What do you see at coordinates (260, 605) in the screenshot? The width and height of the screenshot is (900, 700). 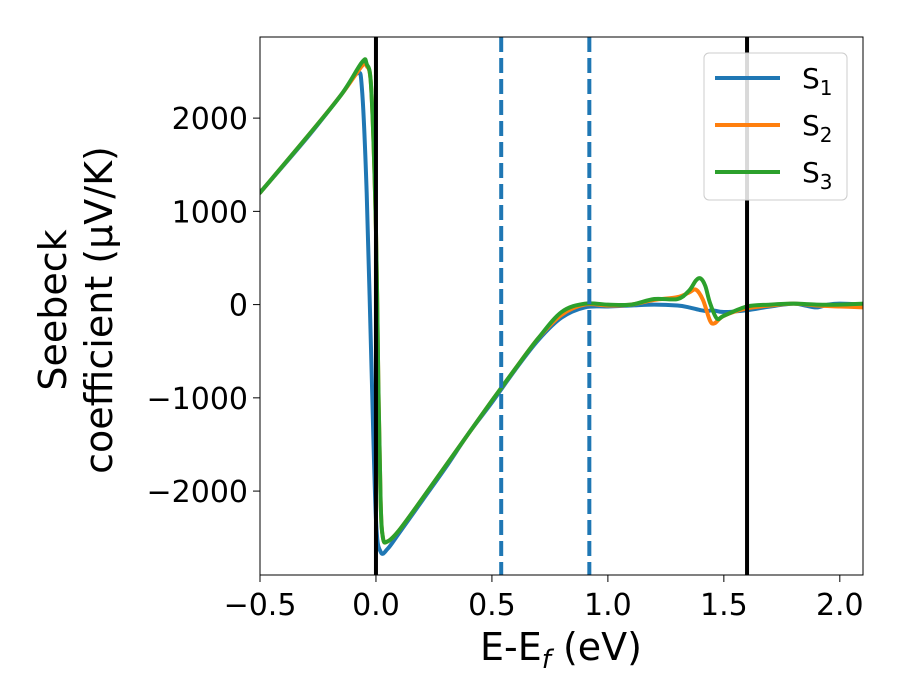 I see `x-tick-label: −0.5` at bounding box center [260, 605].